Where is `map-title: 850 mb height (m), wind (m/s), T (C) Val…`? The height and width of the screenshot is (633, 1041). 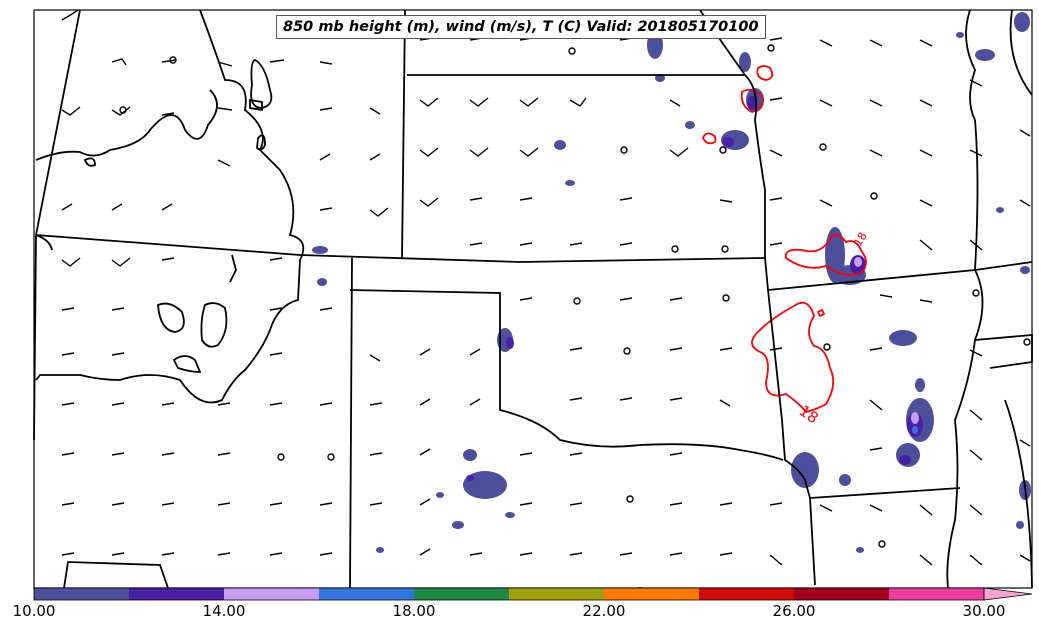 map-title: 850 mb height (m), wind (m/s), T (C) Val… is located at coordinates (521, 27).